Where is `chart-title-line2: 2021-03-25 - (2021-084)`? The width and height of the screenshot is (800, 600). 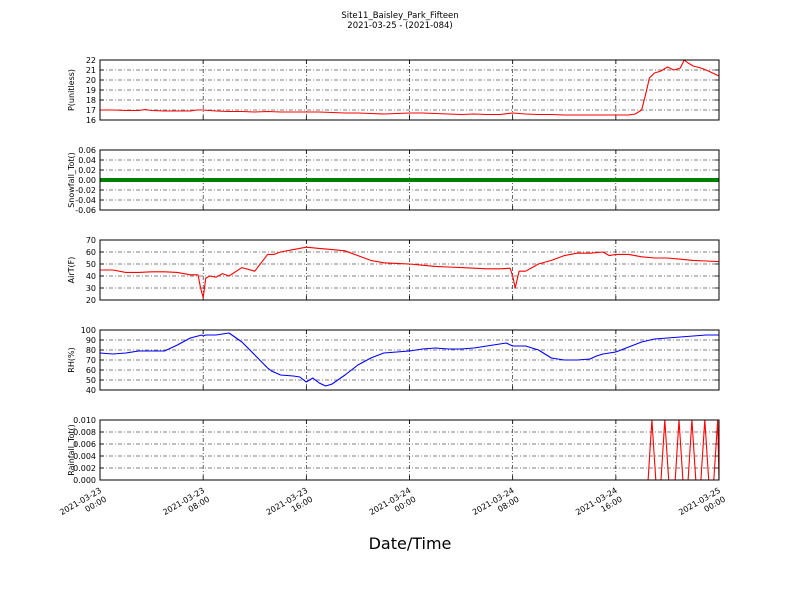 chart-title-line2: 2021-03-25 - (2021-084) is located at coordinates (400, 26).